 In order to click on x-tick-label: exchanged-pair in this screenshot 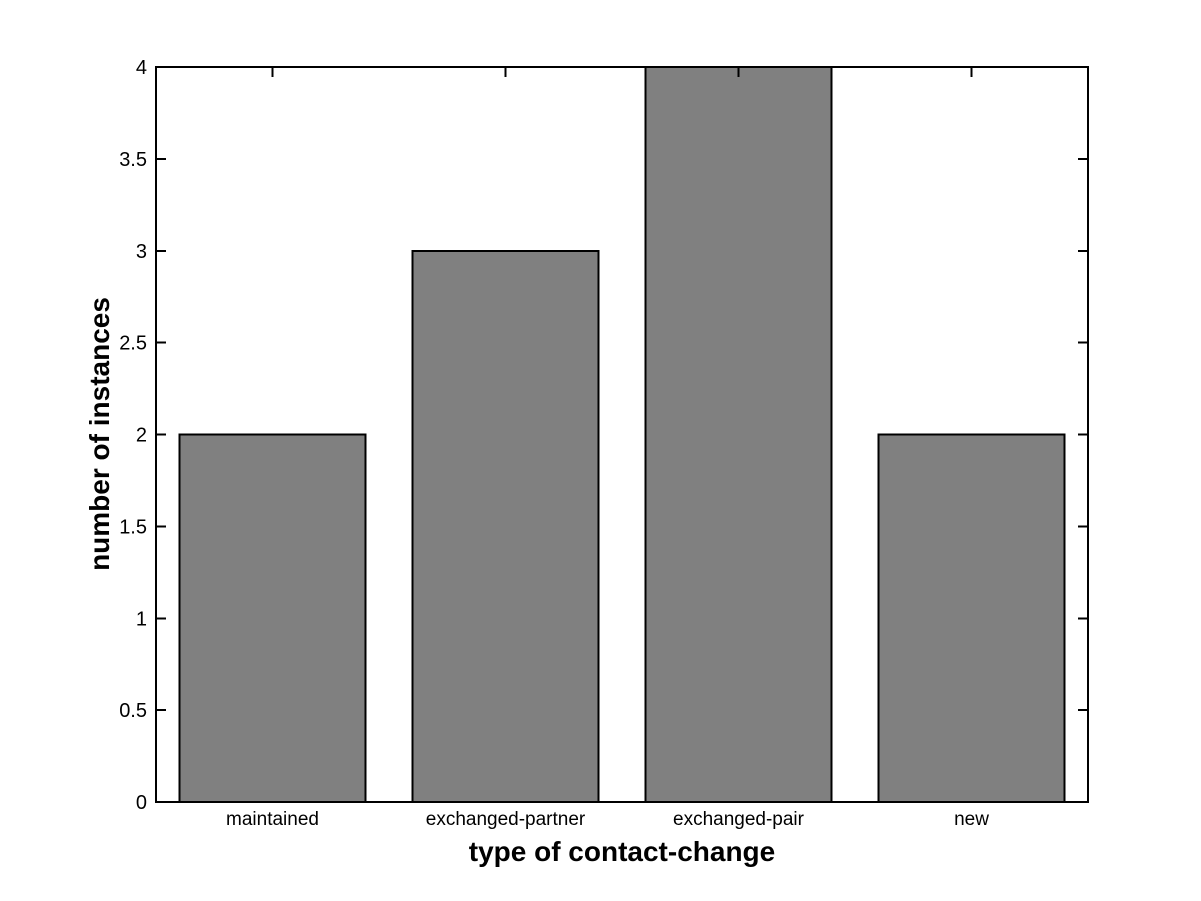, I will do `click(739, 819)`.